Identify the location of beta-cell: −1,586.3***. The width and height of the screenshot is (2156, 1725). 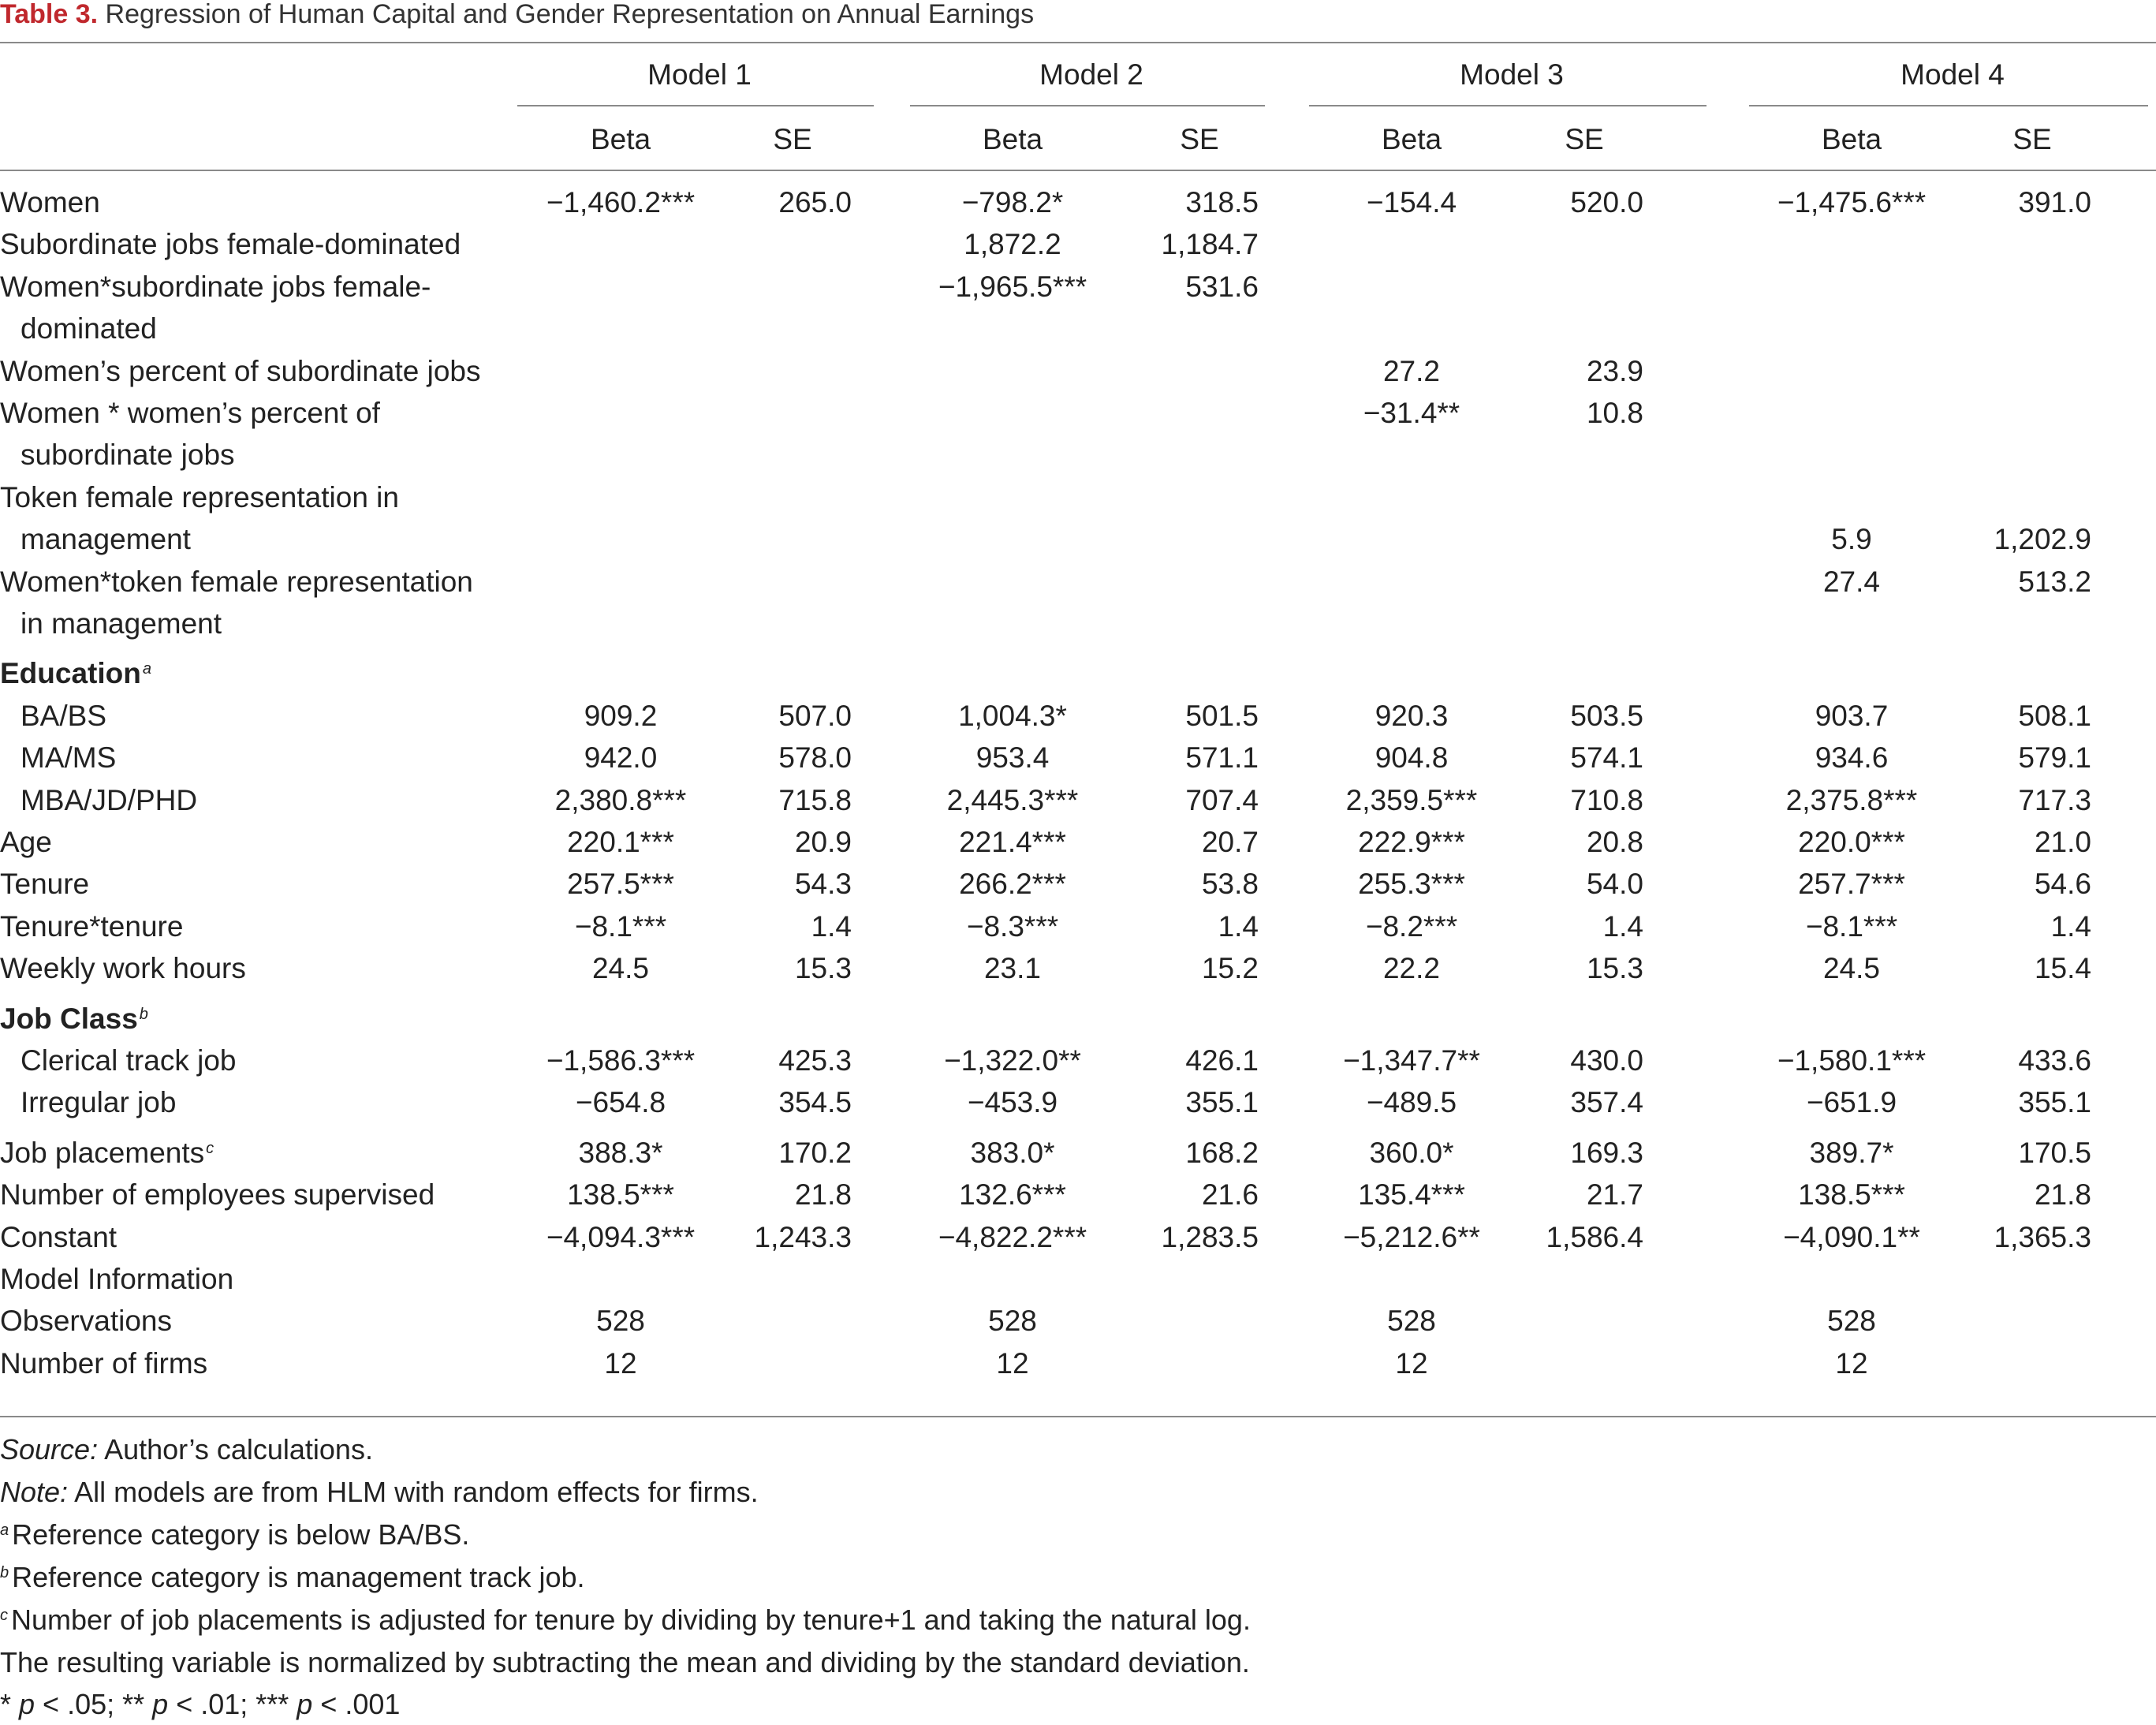
(621, 1060).